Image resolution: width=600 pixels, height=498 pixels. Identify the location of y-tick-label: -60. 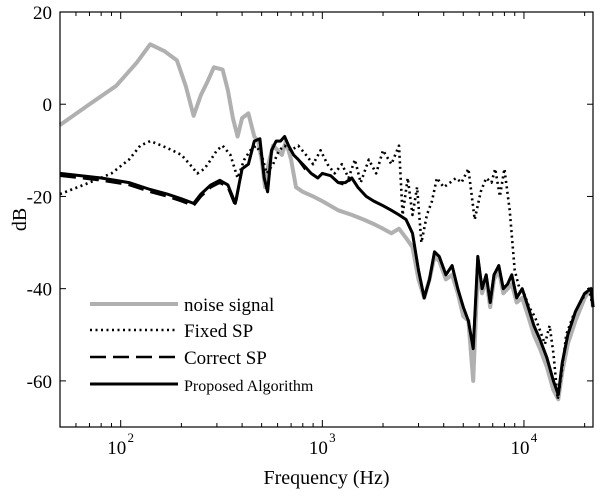
(39, 382).